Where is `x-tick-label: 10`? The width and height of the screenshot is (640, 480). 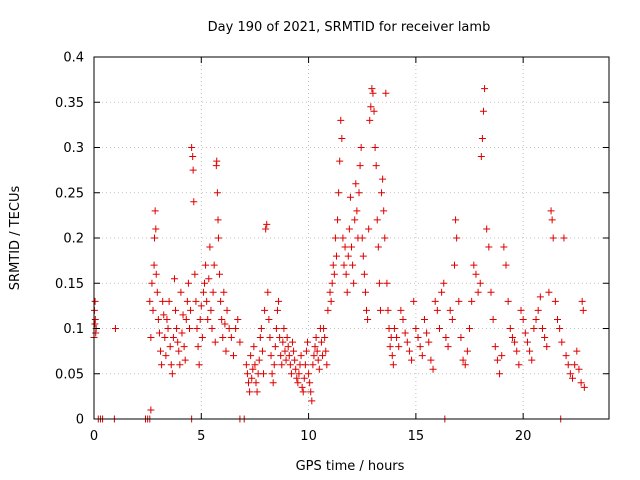
x-tick-label: 10 is located at coordinates (308, 436).